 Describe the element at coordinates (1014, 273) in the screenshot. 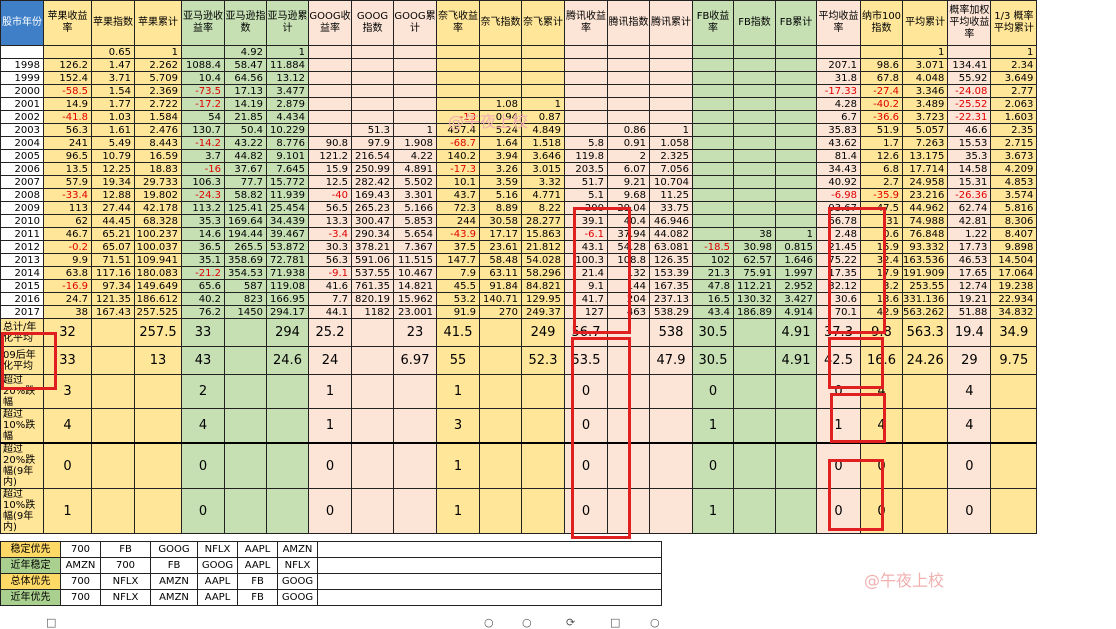

I see `table-cell: 17.064` at that location.